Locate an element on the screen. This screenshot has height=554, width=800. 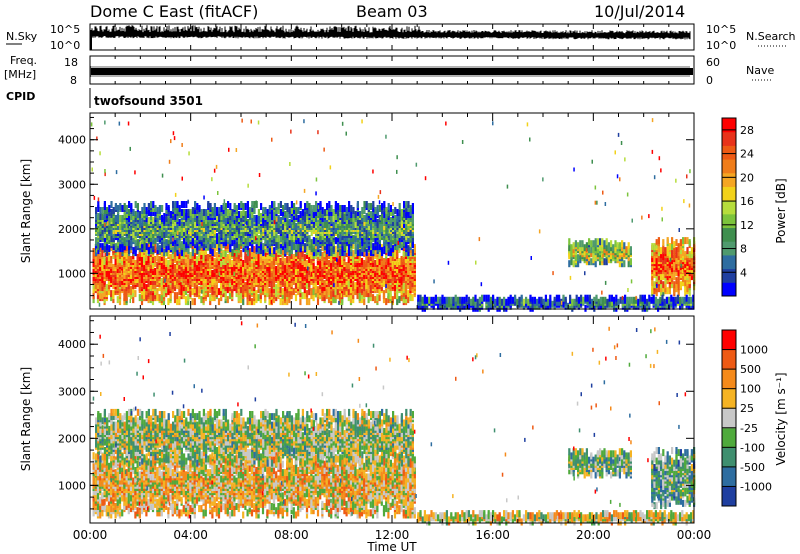
nsearch-tick-lo: 10^0 is located at coordinates (721, 45).